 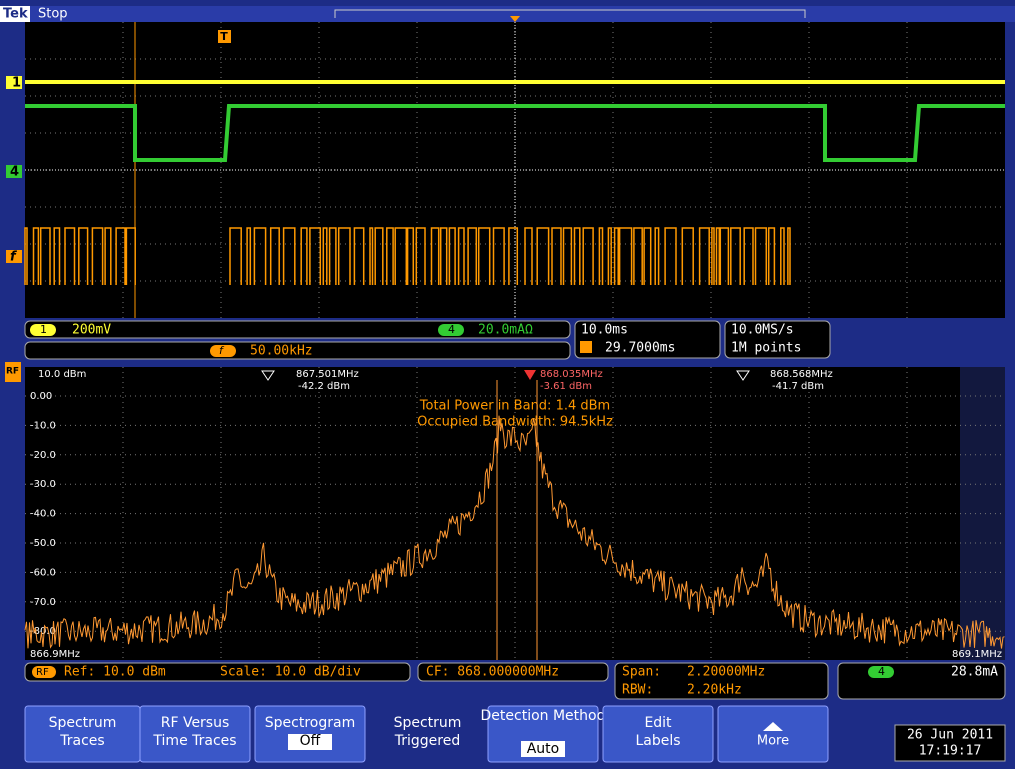 What do you see at coordinates (950, 751) in the screenshot?
I see `time: 17:19:17` at bounding box center [950, 751].